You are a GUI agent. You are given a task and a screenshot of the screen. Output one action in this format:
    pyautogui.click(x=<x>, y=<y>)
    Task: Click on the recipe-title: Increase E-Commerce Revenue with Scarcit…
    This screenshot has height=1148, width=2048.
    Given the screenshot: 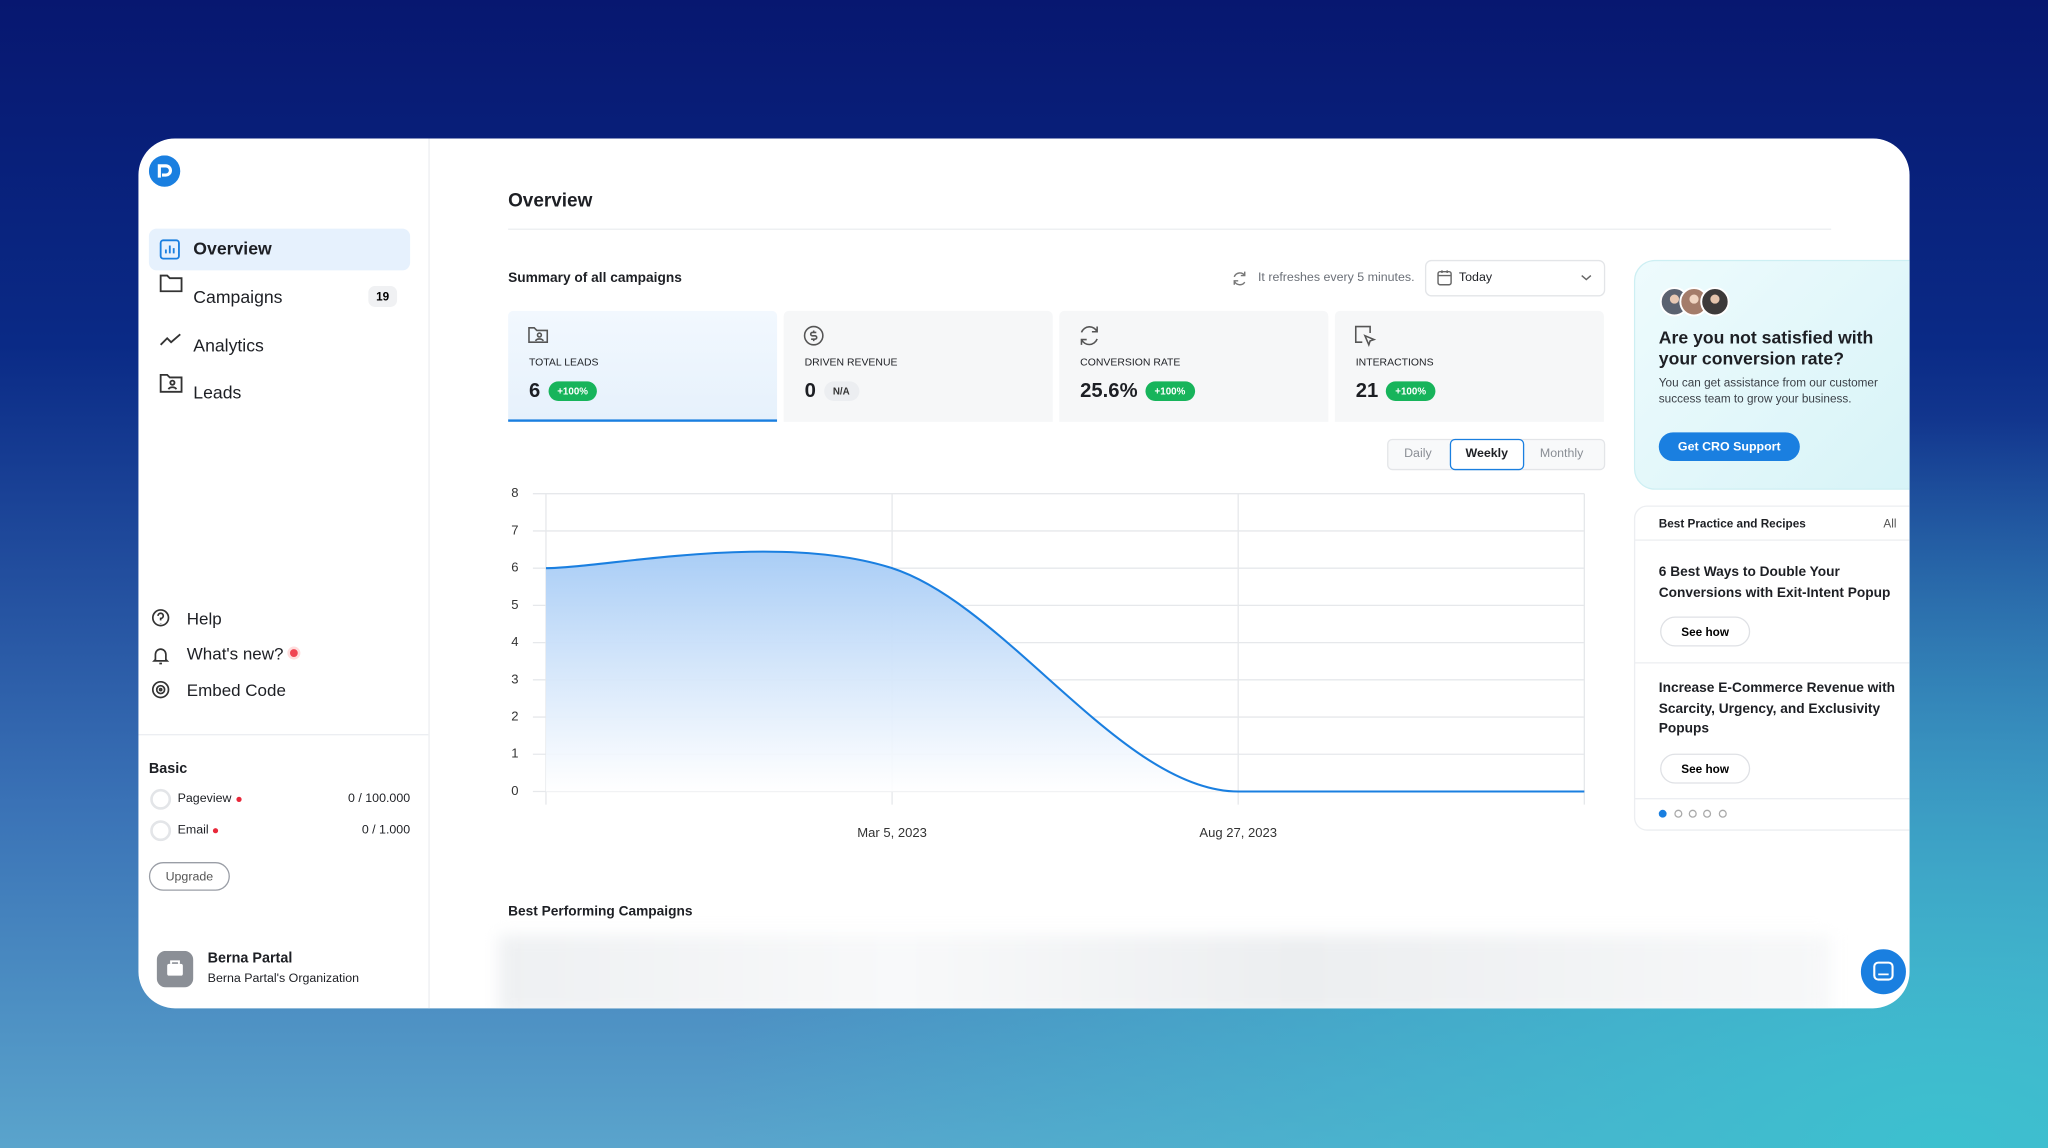 What is the action you would take?
    pyautogui.click(x=1777, y=708)
    